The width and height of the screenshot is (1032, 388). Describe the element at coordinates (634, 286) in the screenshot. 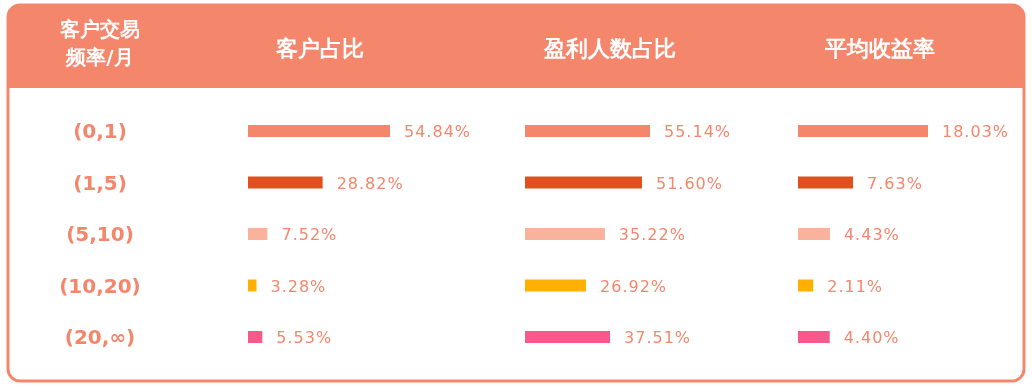

I see `data-label: 26.92%` at that location.